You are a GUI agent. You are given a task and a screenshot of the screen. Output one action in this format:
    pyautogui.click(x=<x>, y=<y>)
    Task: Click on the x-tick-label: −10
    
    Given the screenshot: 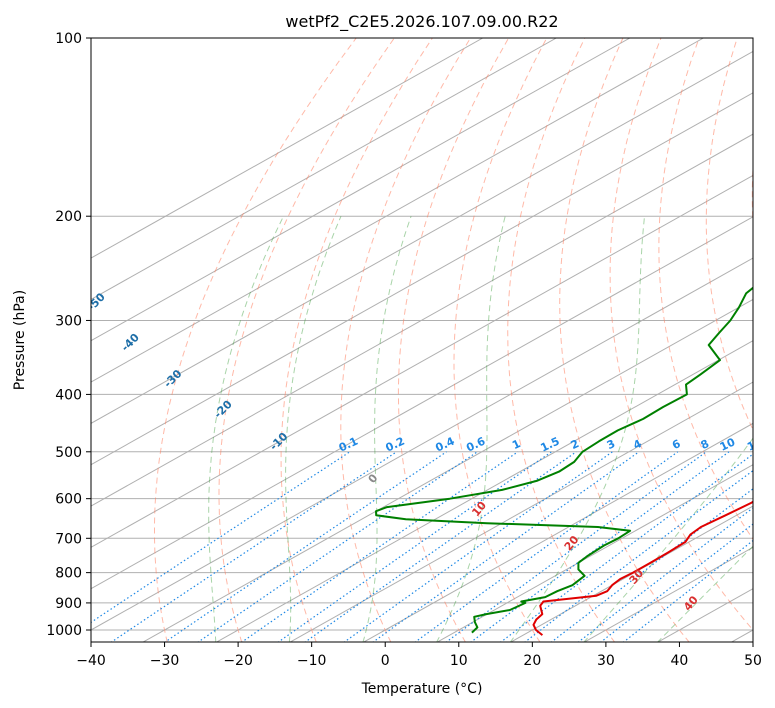 What is the action you would take?
    pyautogui.click(x=312, y=661)
    